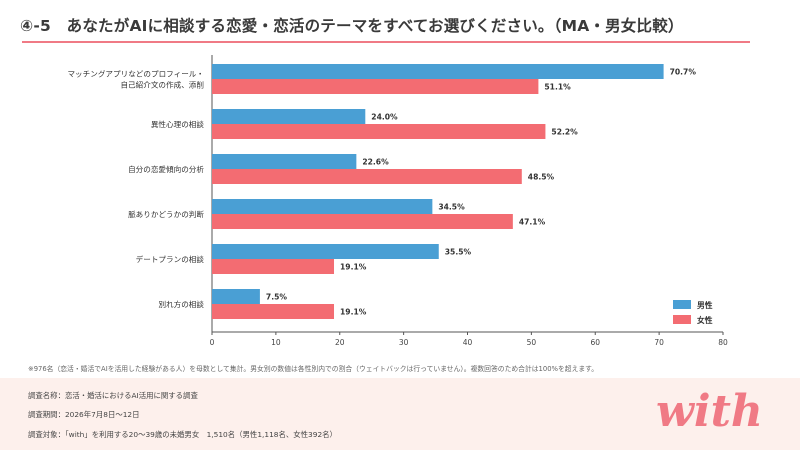 Image resolution: width=800 pixels, height=450 pixels. I want to click on survey-period: 調査期間：2026年7月8日〜12日, so click(84, 414).